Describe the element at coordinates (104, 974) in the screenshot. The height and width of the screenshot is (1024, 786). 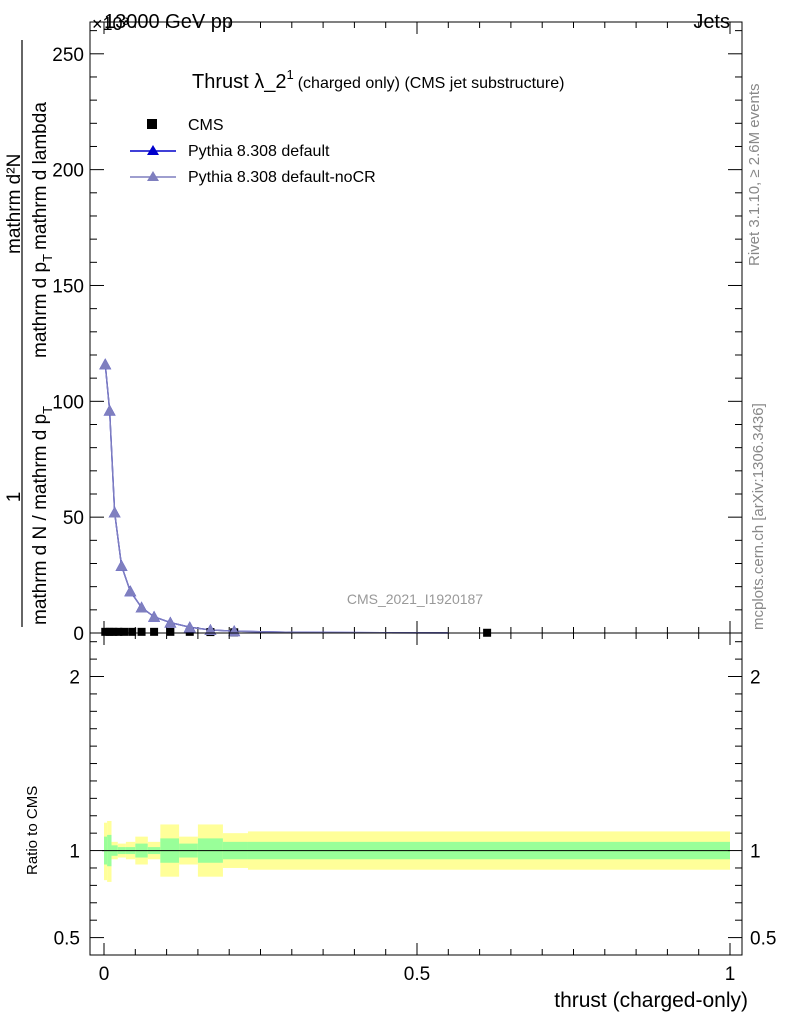
I see `x-tick-label: 0` at that location.